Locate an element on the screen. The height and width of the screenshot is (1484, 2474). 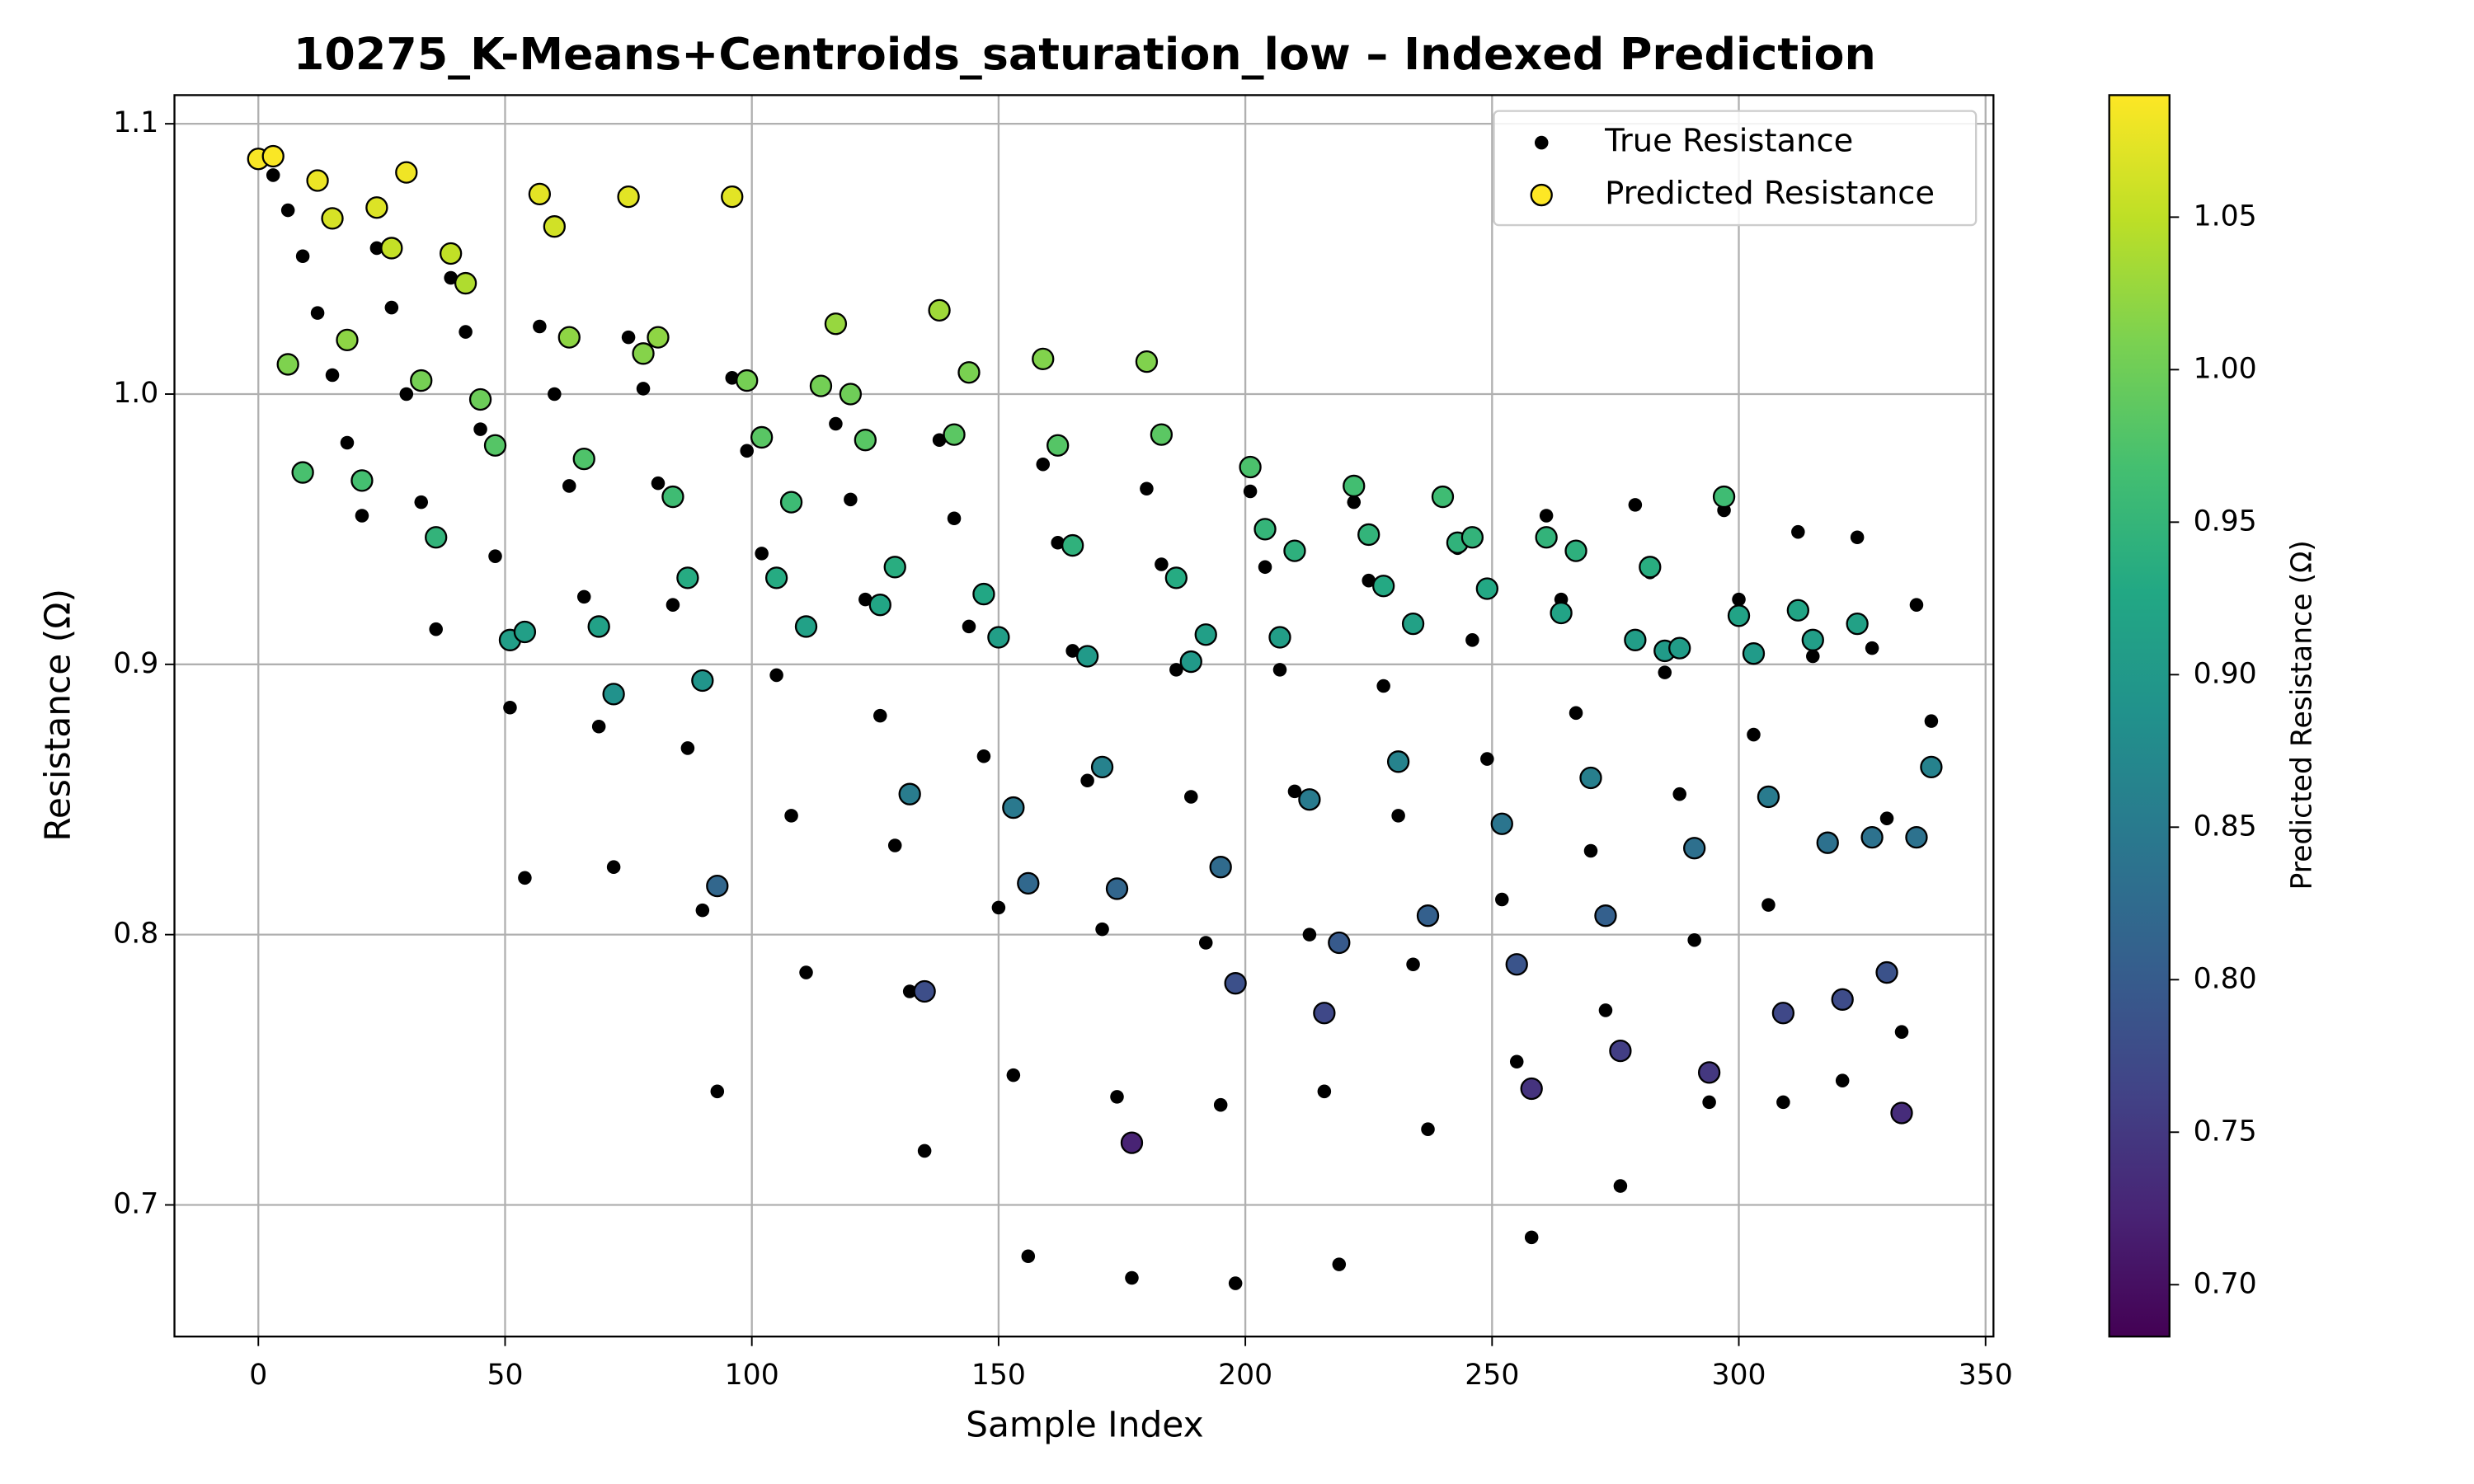
y-tick-label: 0.9 is located at coordinates (135, 663).